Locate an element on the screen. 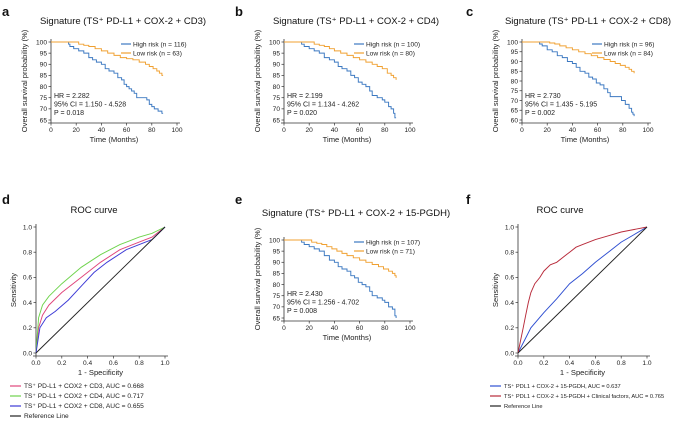 Image resolution: width=685 pixels, height=421 pixels. stat-line-e-0: HR = 2.430 is located at coordinates (305, 294).